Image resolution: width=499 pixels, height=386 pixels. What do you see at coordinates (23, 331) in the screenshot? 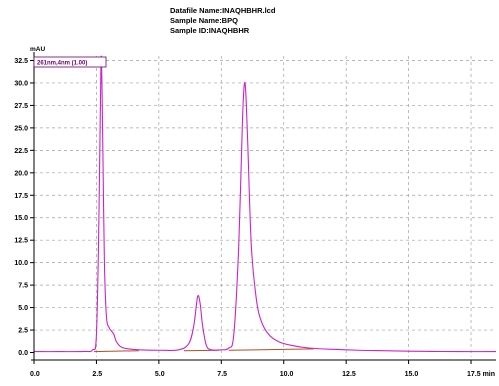
I see `y-tick-label: 2.5` at bounding box center [23, 331].